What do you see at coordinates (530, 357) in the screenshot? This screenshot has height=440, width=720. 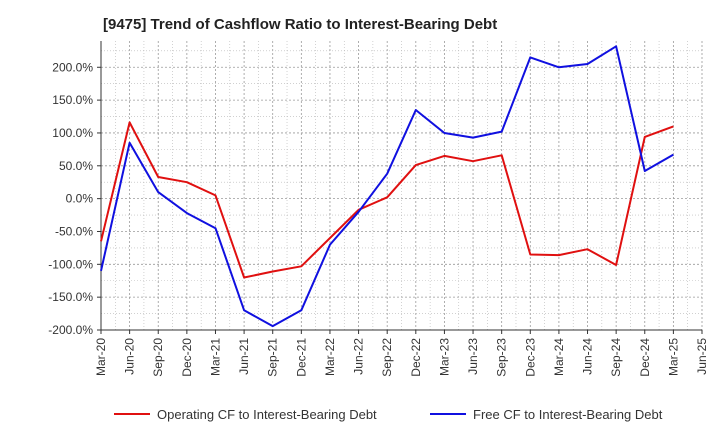 I see `x-tick-label: Dec-23` at bounding box center [530, 357].